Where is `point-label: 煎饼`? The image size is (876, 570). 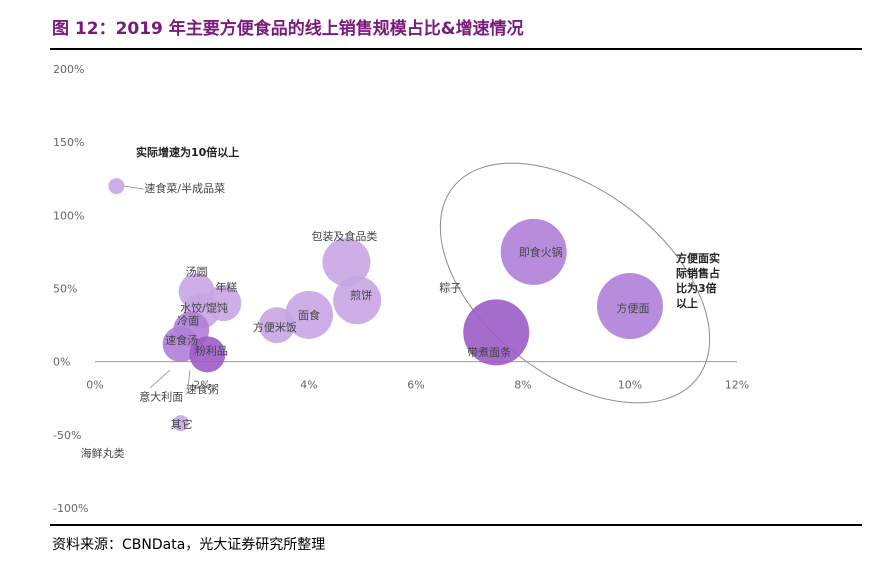 point-label: 煎饼 is located at coordinates (361, 295).